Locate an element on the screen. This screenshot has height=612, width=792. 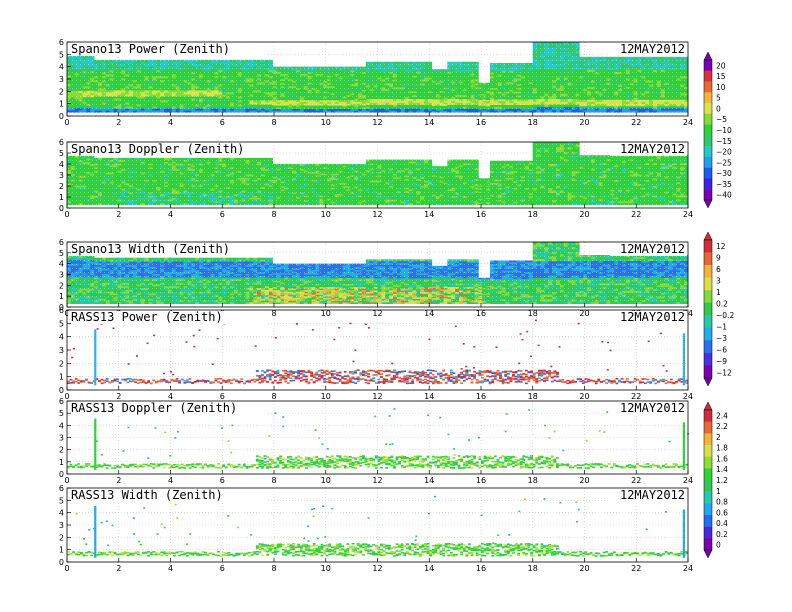
colorbar-label: −30 is located at coordinates (724, 173).